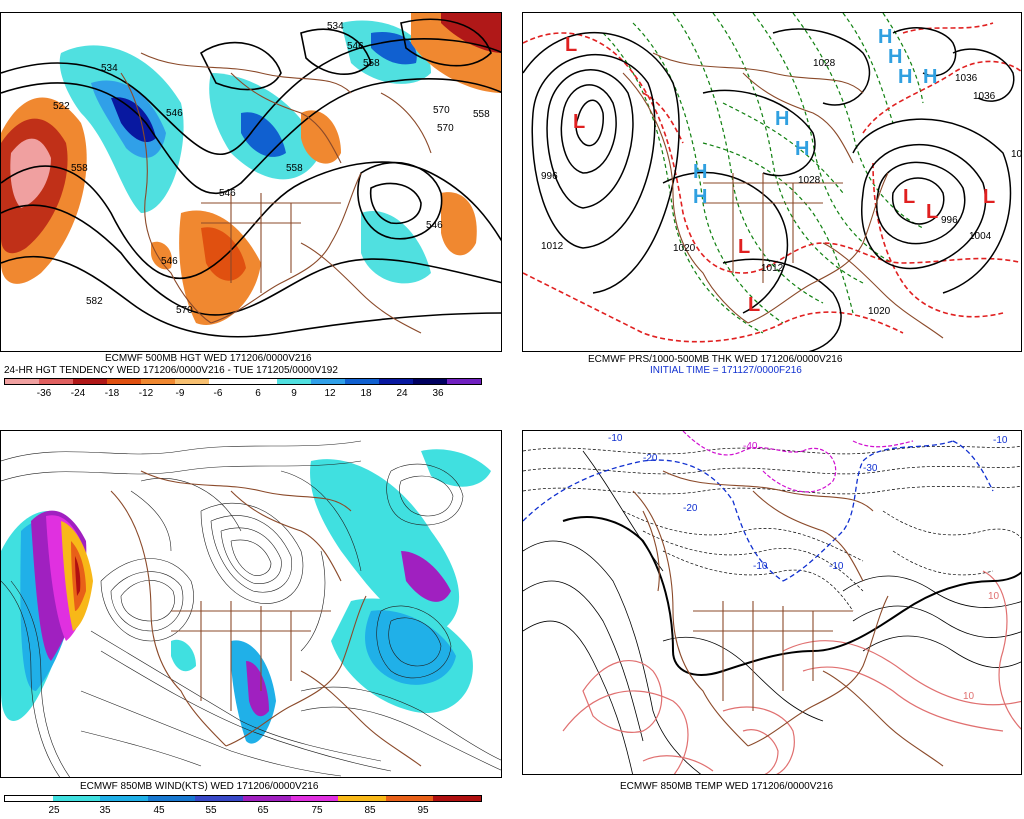  I want to click on tick-label: -6, so click(218, 393).